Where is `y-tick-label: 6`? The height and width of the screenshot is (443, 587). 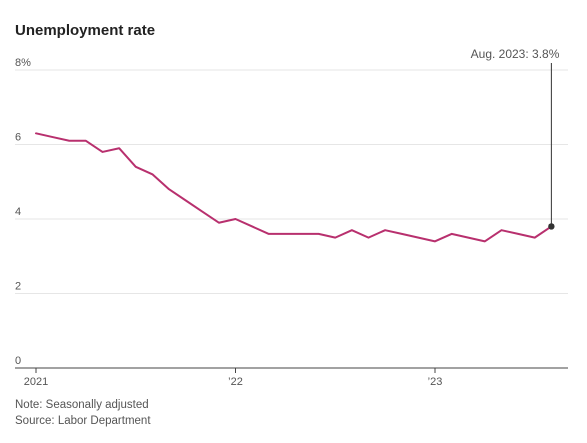
y-tick-label: 6 is located at coordinates (18, 138).